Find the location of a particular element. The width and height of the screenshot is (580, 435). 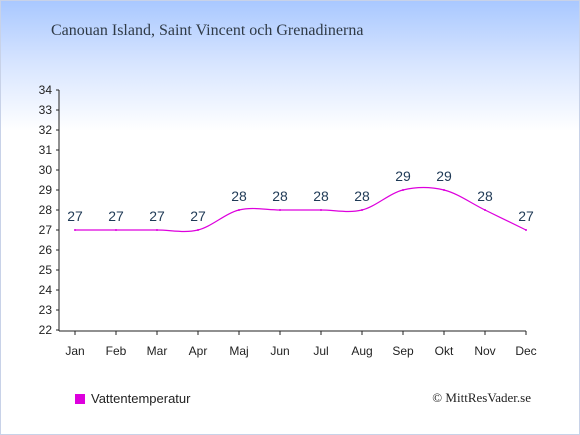

legend: Vattentemperatur is located at coordinates (132, 398).